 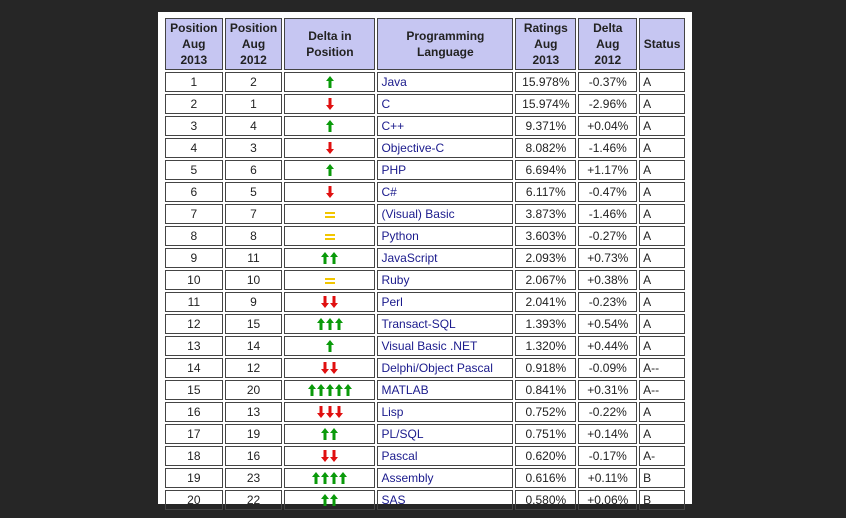 What do you see at coordinates (445, 82) in the screenshot?
I see `cell-language: Java` at bounding box center [445, 82].